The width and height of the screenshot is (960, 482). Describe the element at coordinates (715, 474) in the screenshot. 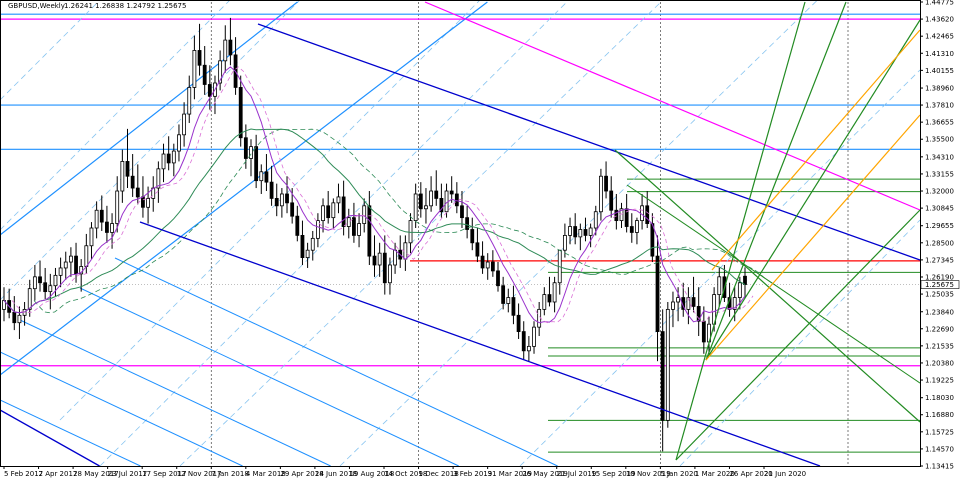

I see `x-tick-label: 1 Mar 2020` at that location.